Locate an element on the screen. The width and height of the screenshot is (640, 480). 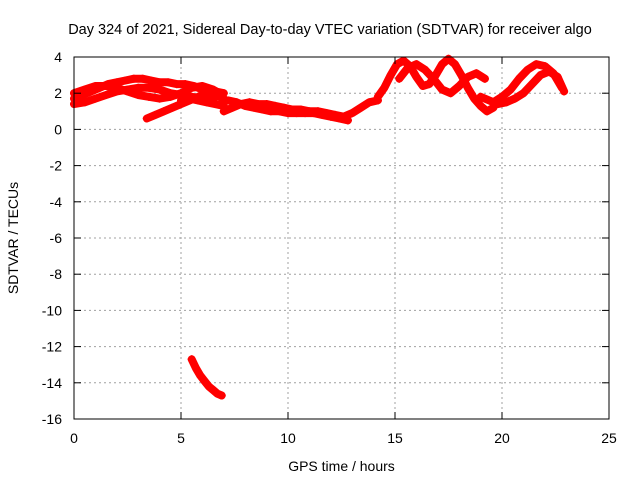
series-track-e is located at coordinates (202, 102).